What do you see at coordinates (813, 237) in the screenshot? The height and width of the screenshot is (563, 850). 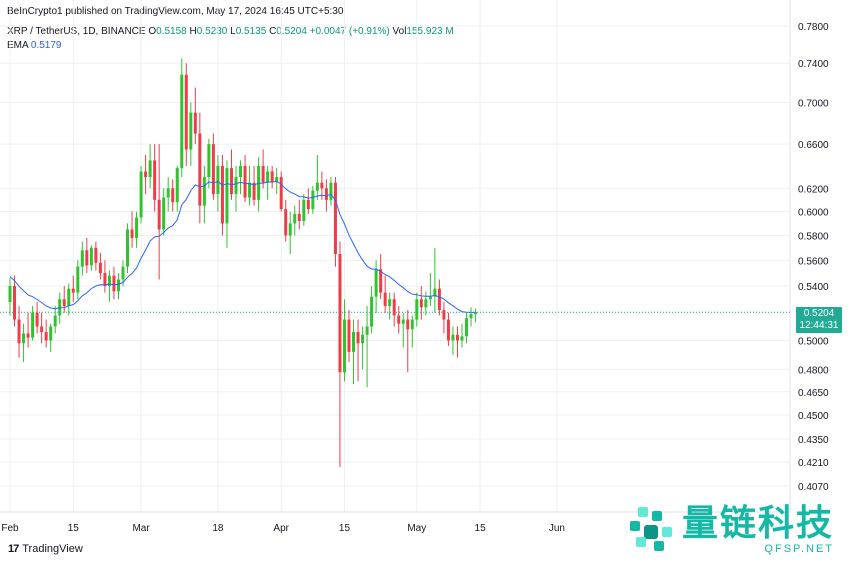 I see `y-tick-label: 0.5800` at bounding box center [813, 237].